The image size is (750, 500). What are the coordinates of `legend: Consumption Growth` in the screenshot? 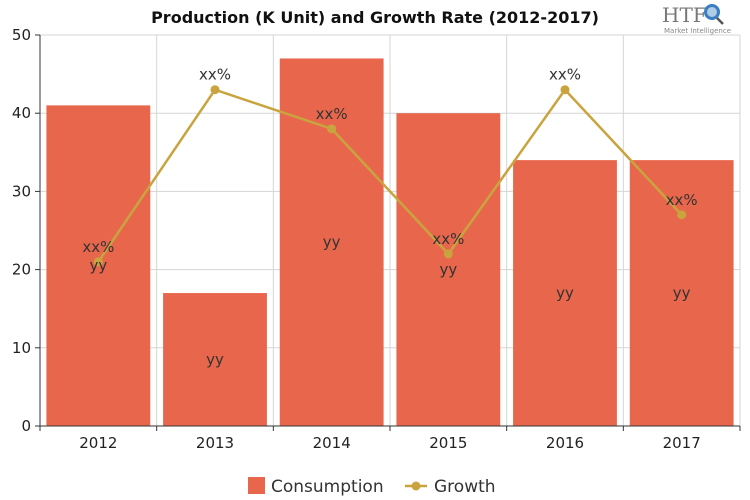 It's located at (372, 487).